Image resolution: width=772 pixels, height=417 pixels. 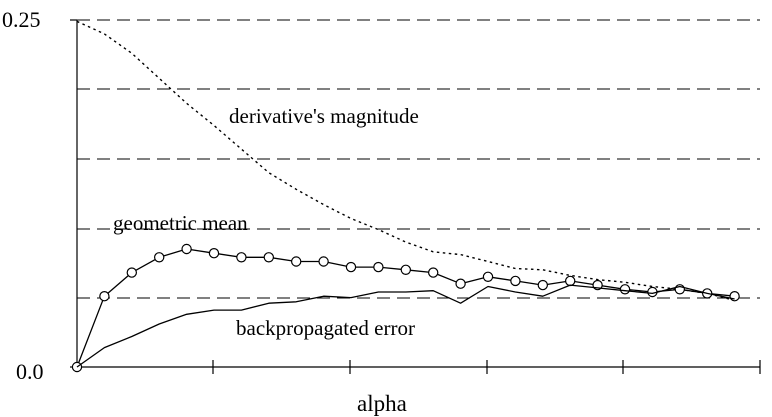 I want to click on annotation-derivative-magnitude: derivative's magnitude, so click(x=324, y=116).